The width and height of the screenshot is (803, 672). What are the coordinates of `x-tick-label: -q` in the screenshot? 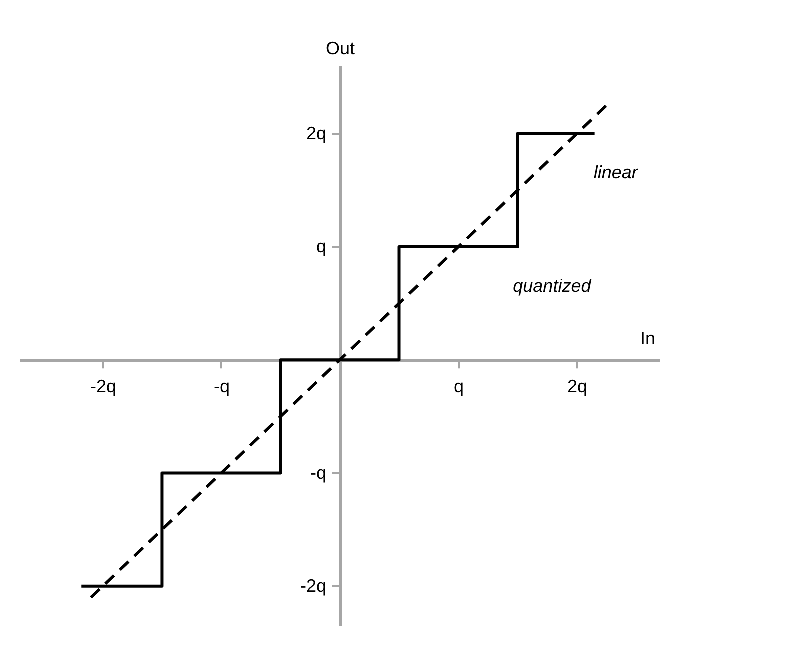 It's located at (222, 386).